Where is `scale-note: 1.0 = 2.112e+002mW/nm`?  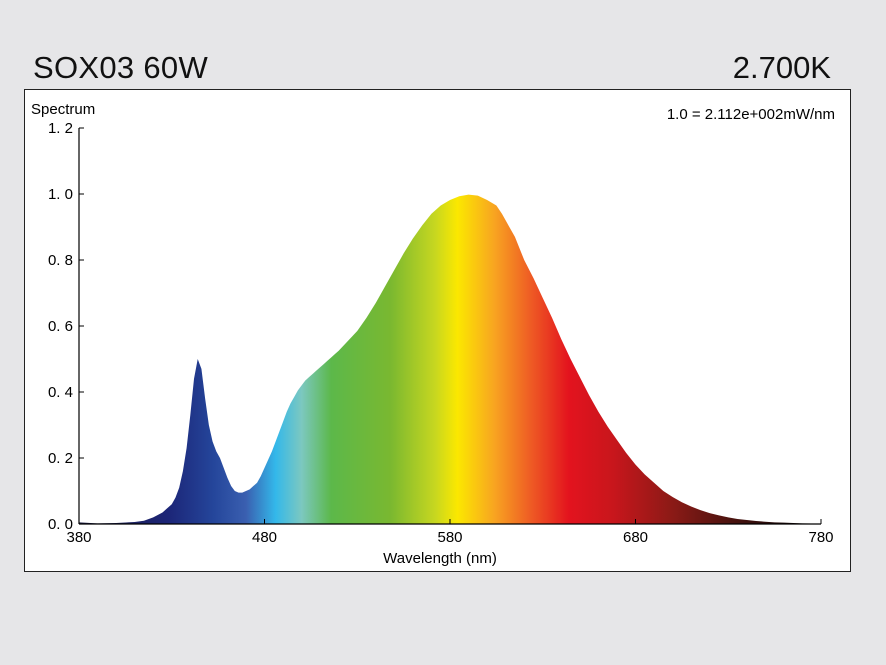
scale-note: 1.0 = 2.112e+002mW/nm is located at coordinates (751, 114).